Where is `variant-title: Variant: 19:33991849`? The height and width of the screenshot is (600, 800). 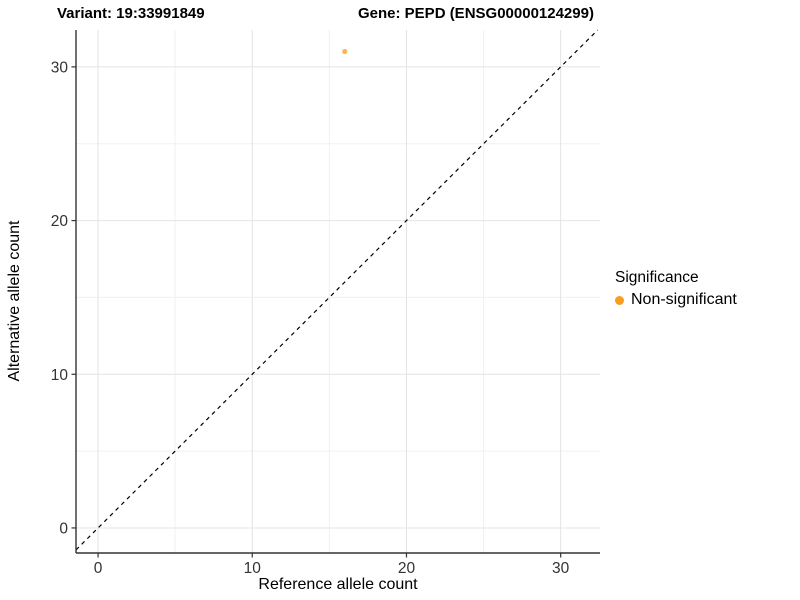
variant-title: Variant: 19:33991849 is located at coordinates (131, 13).